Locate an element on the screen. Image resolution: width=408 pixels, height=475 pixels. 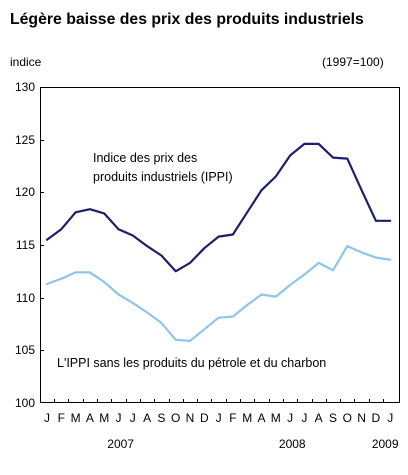
y-tick-label: 105 is located at coordinates (24, 350).